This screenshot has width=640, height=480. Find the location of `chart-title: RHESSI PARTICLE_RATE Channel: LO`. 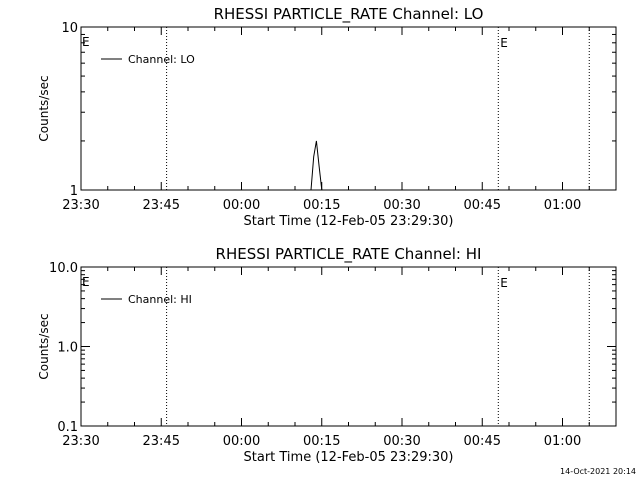

chart-title: RHESSI PARTICLE_RATE Channel: LO is located at coordinates (349, 14).